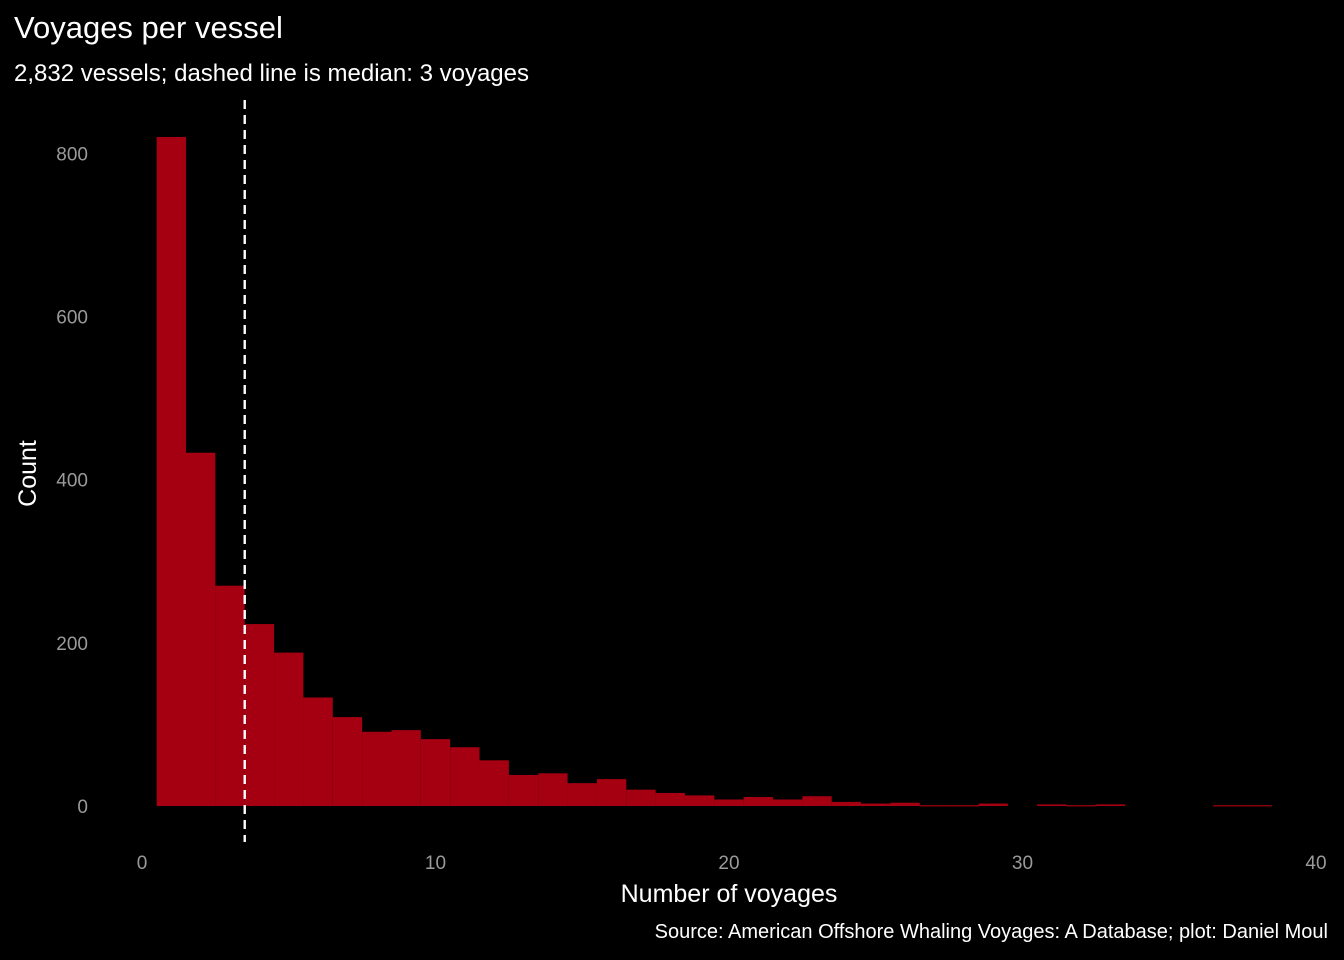  I want to click on x-axis-title: Number of voyages, so click(729, 894).